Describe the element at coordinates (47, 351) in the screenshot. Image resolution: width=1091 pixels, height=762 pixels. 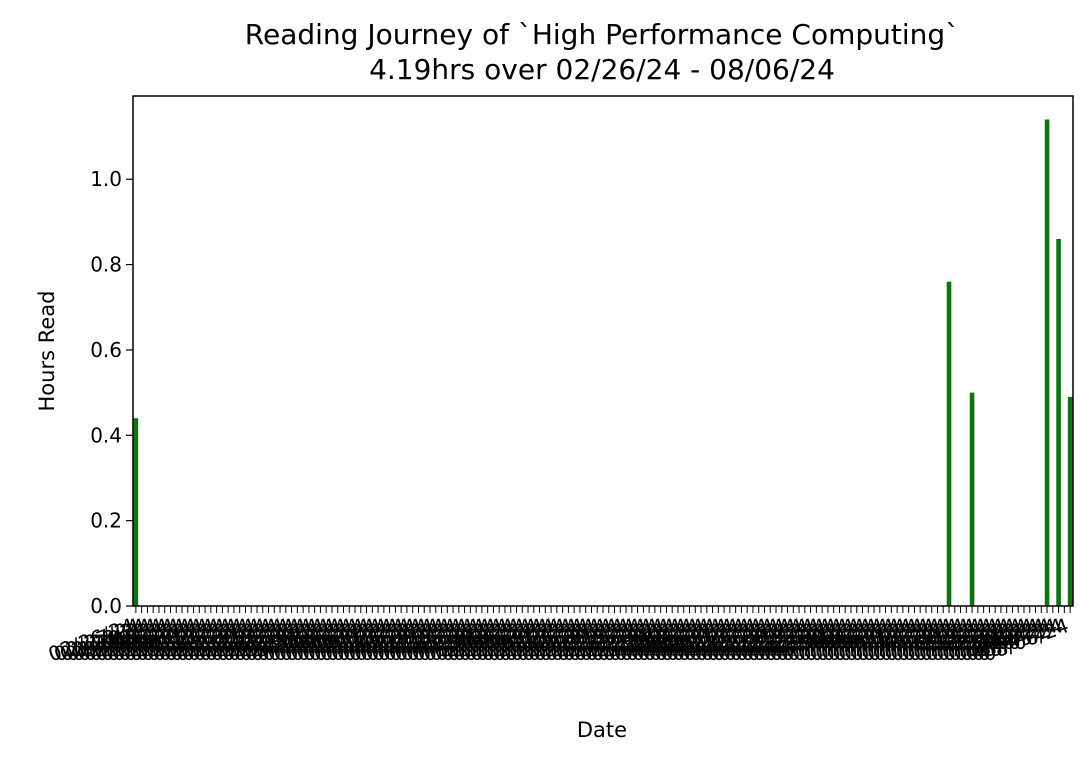
I see `y-axis-label: Hours Read` at that location.